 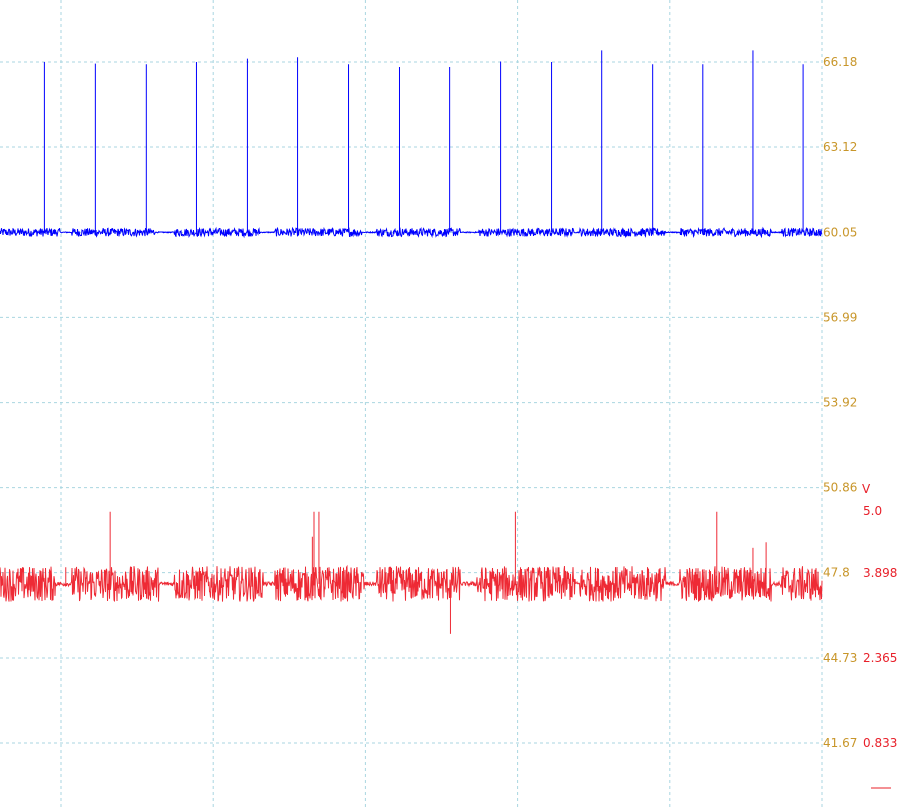 What do you see at coordinates (880, 743) in the screenshot?
I see `right-tick-label: 0.833` at bounding box center [880, 743].